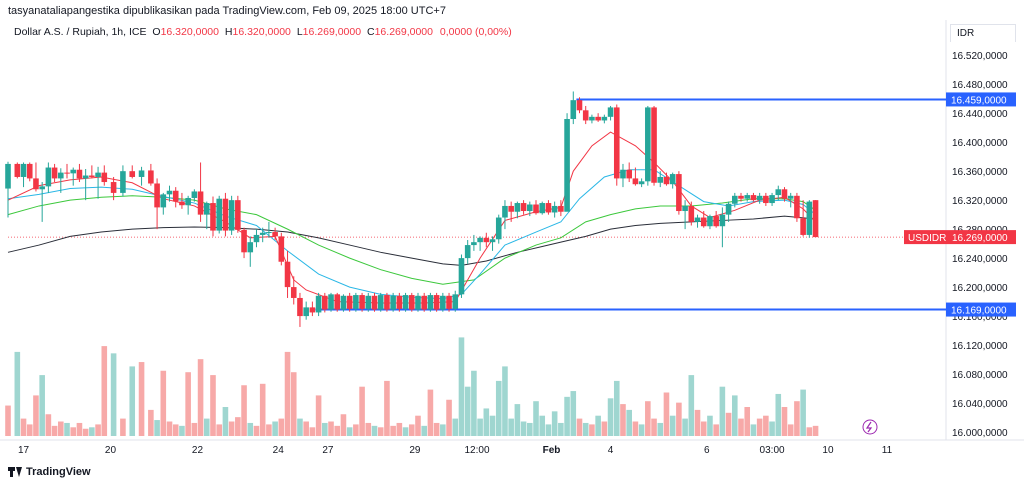  Describe the element at coordinates (80, 32) in the screenshot. I see `symbol-label: Dollar A.S. / Rupiah, 1h, ICE` at that location.